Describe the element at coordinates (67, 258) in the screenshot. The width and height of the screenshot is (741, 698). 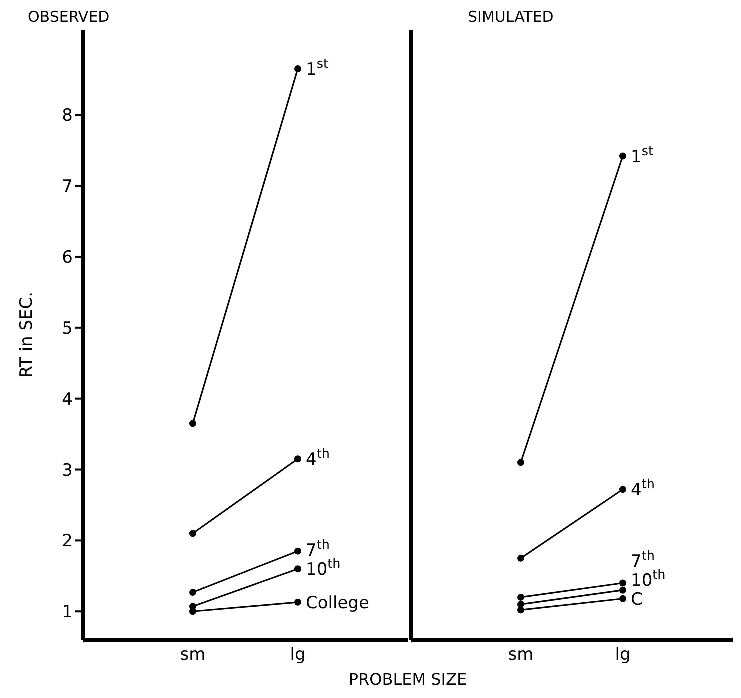
I see `y-tick-label: 6` at that location.